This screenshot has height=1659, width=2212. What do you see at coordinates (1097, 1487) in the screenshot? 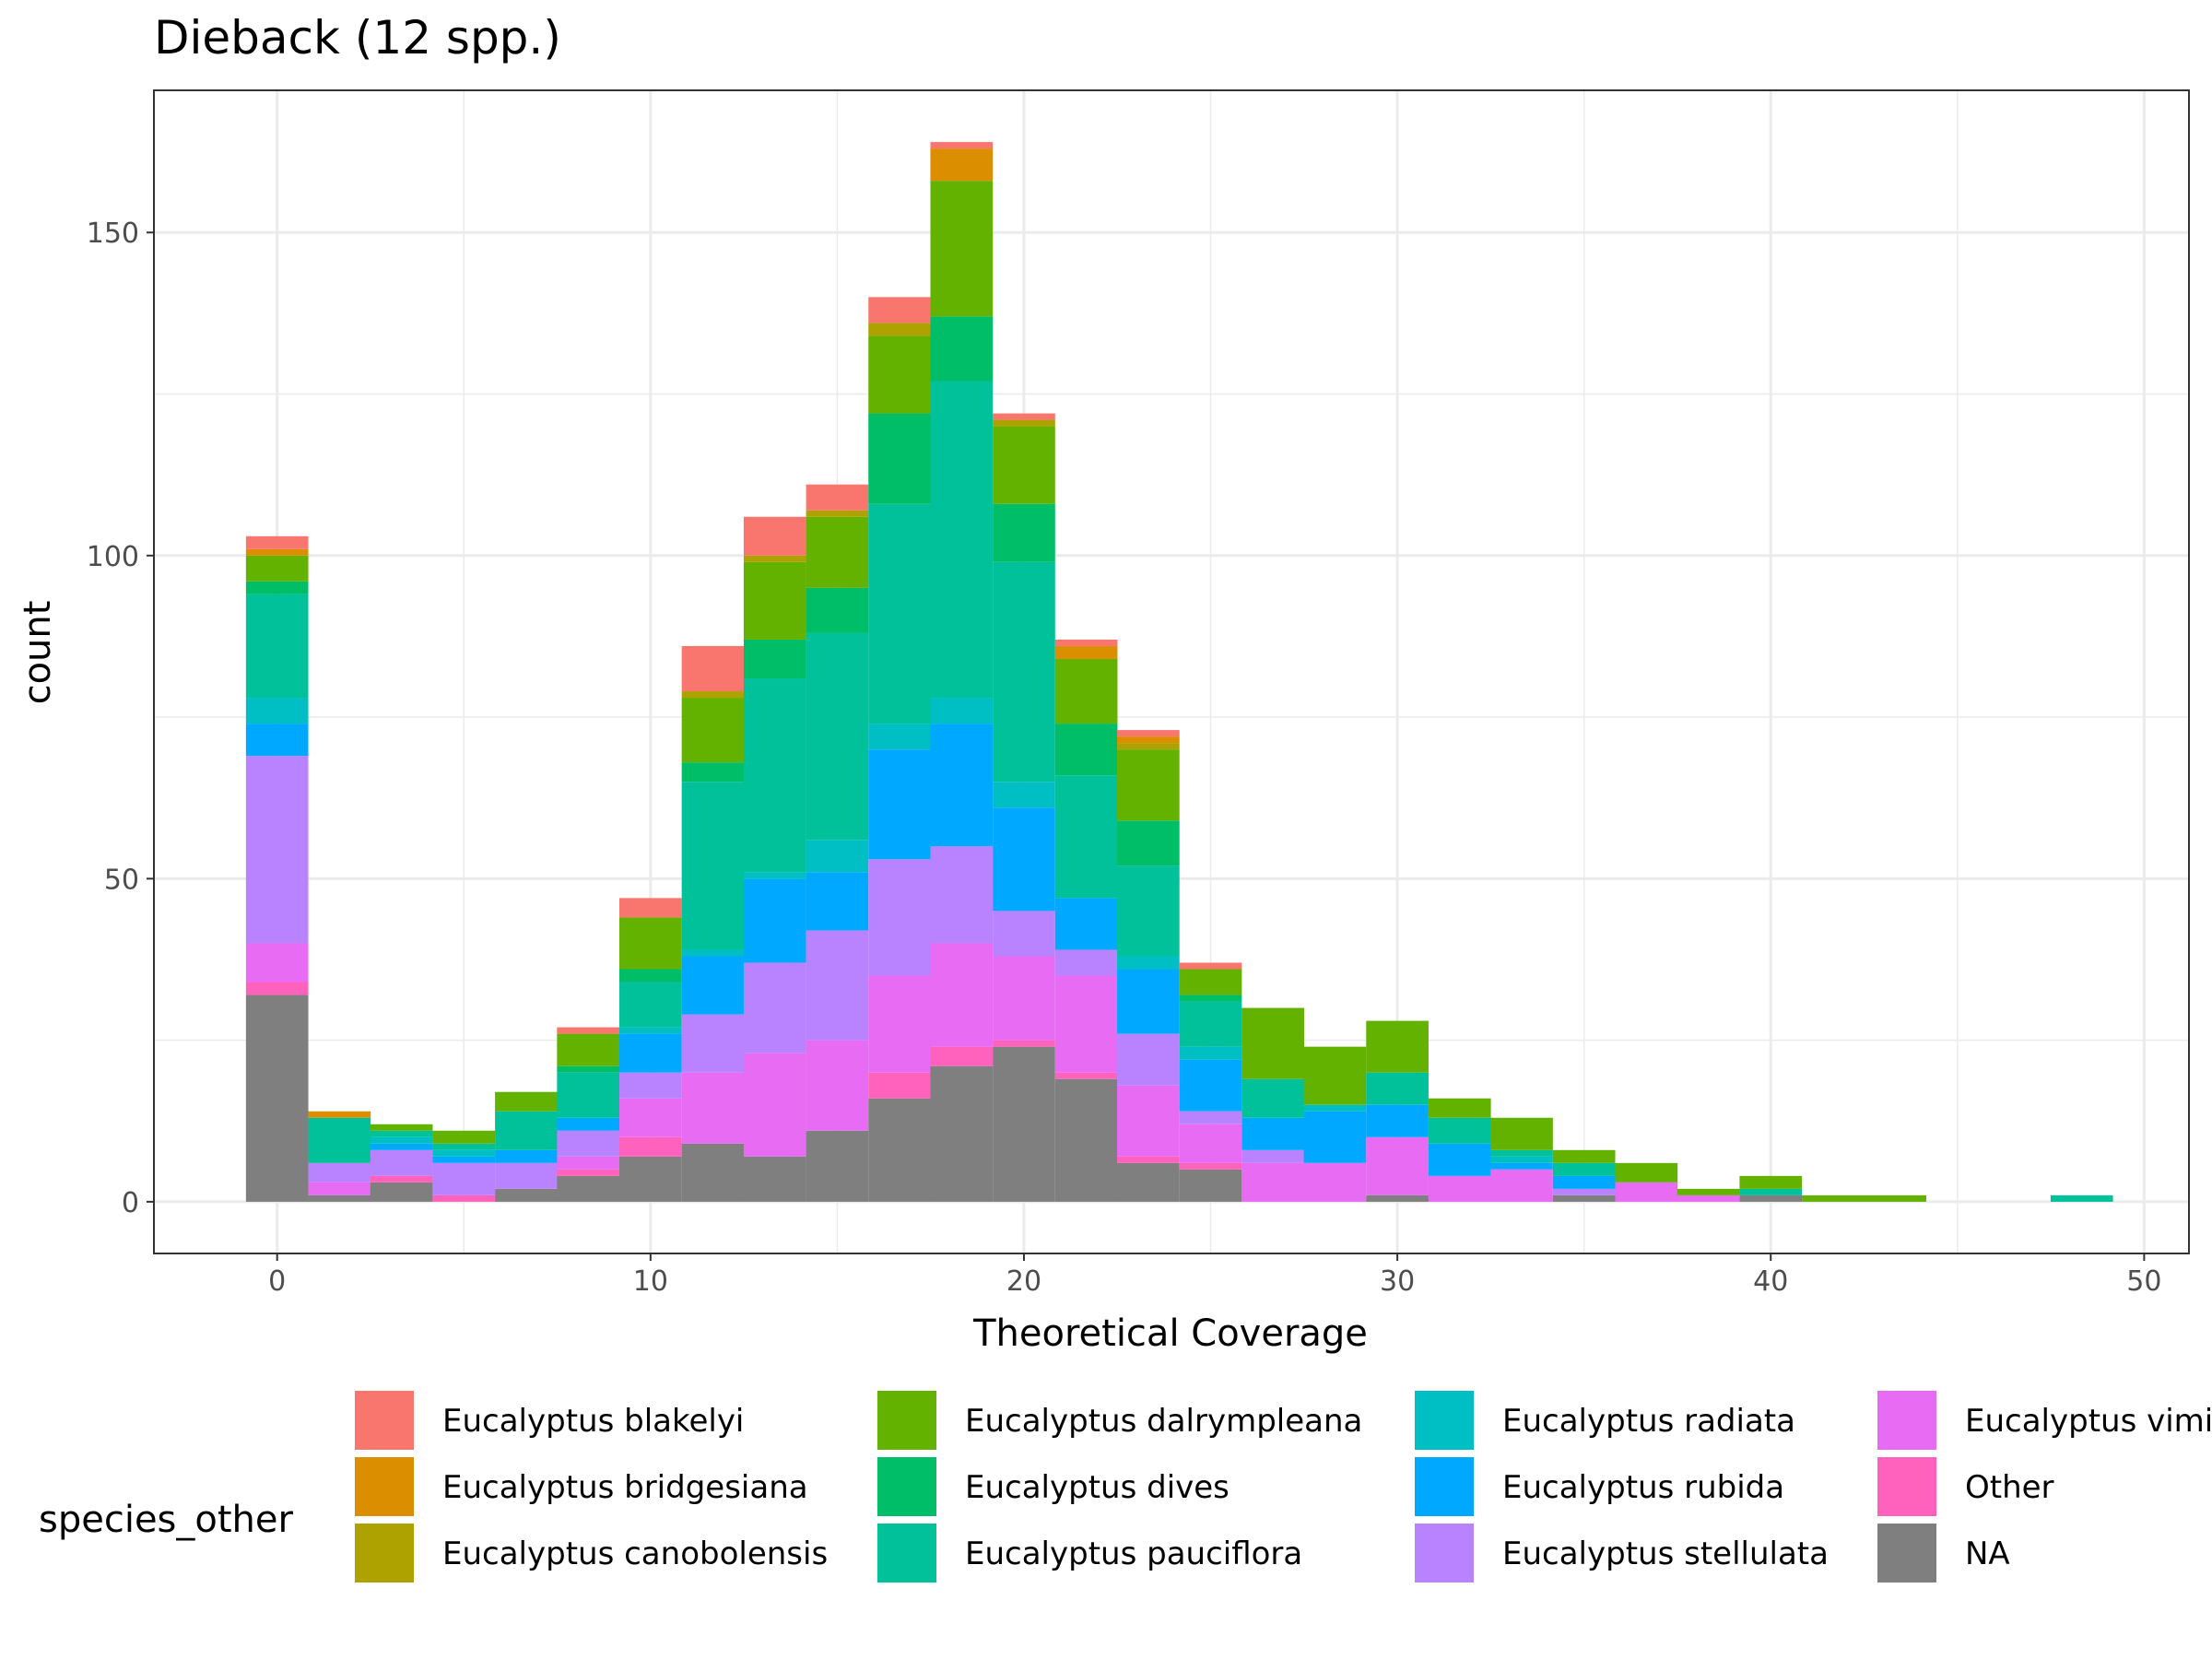
I see `legend-label: Eucalyptus dives` at bounding box center [1097, 1487].